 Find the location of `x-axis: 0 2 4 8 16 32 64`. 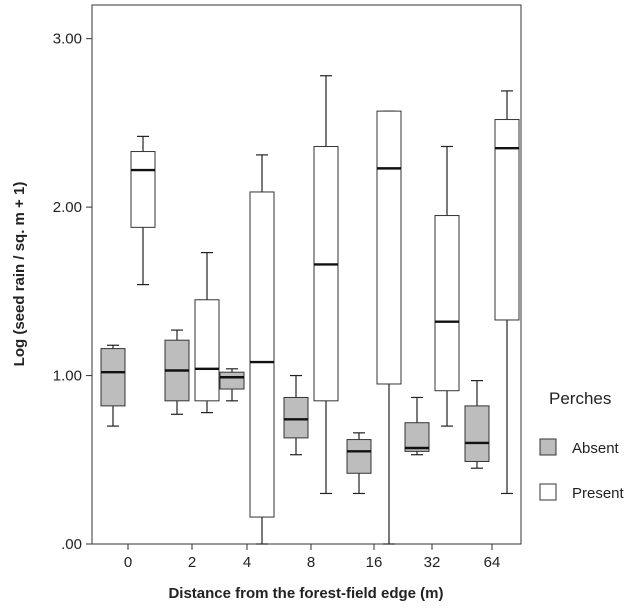

x-axis: 0 2 4 8 16 32 64 is located at coordinates (312, 557).